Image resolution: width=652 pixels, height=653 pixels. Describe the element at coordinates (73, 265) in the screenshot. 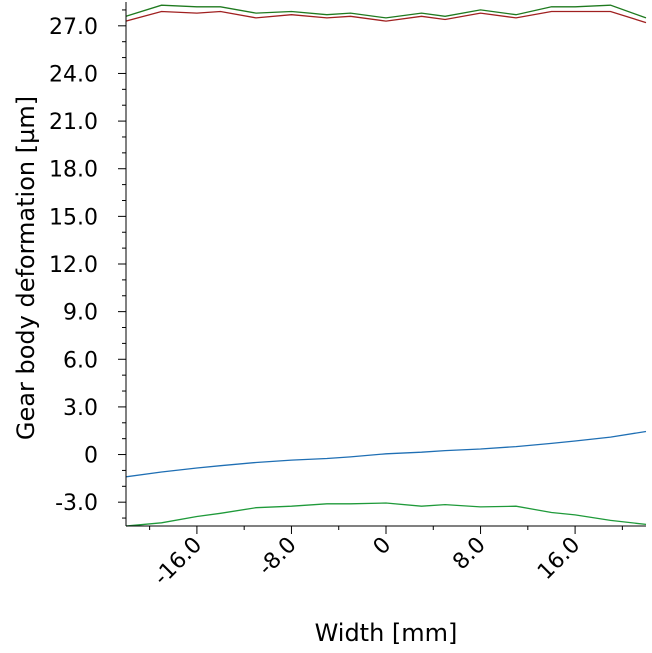

I see `y-tick-label: 12.0` at that location.